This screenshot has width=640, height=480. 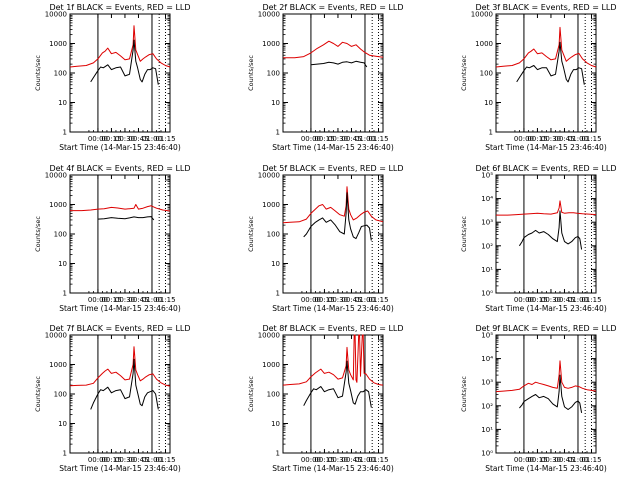 I want to click on y-tick-label: 10⁵, so click(x=487, y=176).